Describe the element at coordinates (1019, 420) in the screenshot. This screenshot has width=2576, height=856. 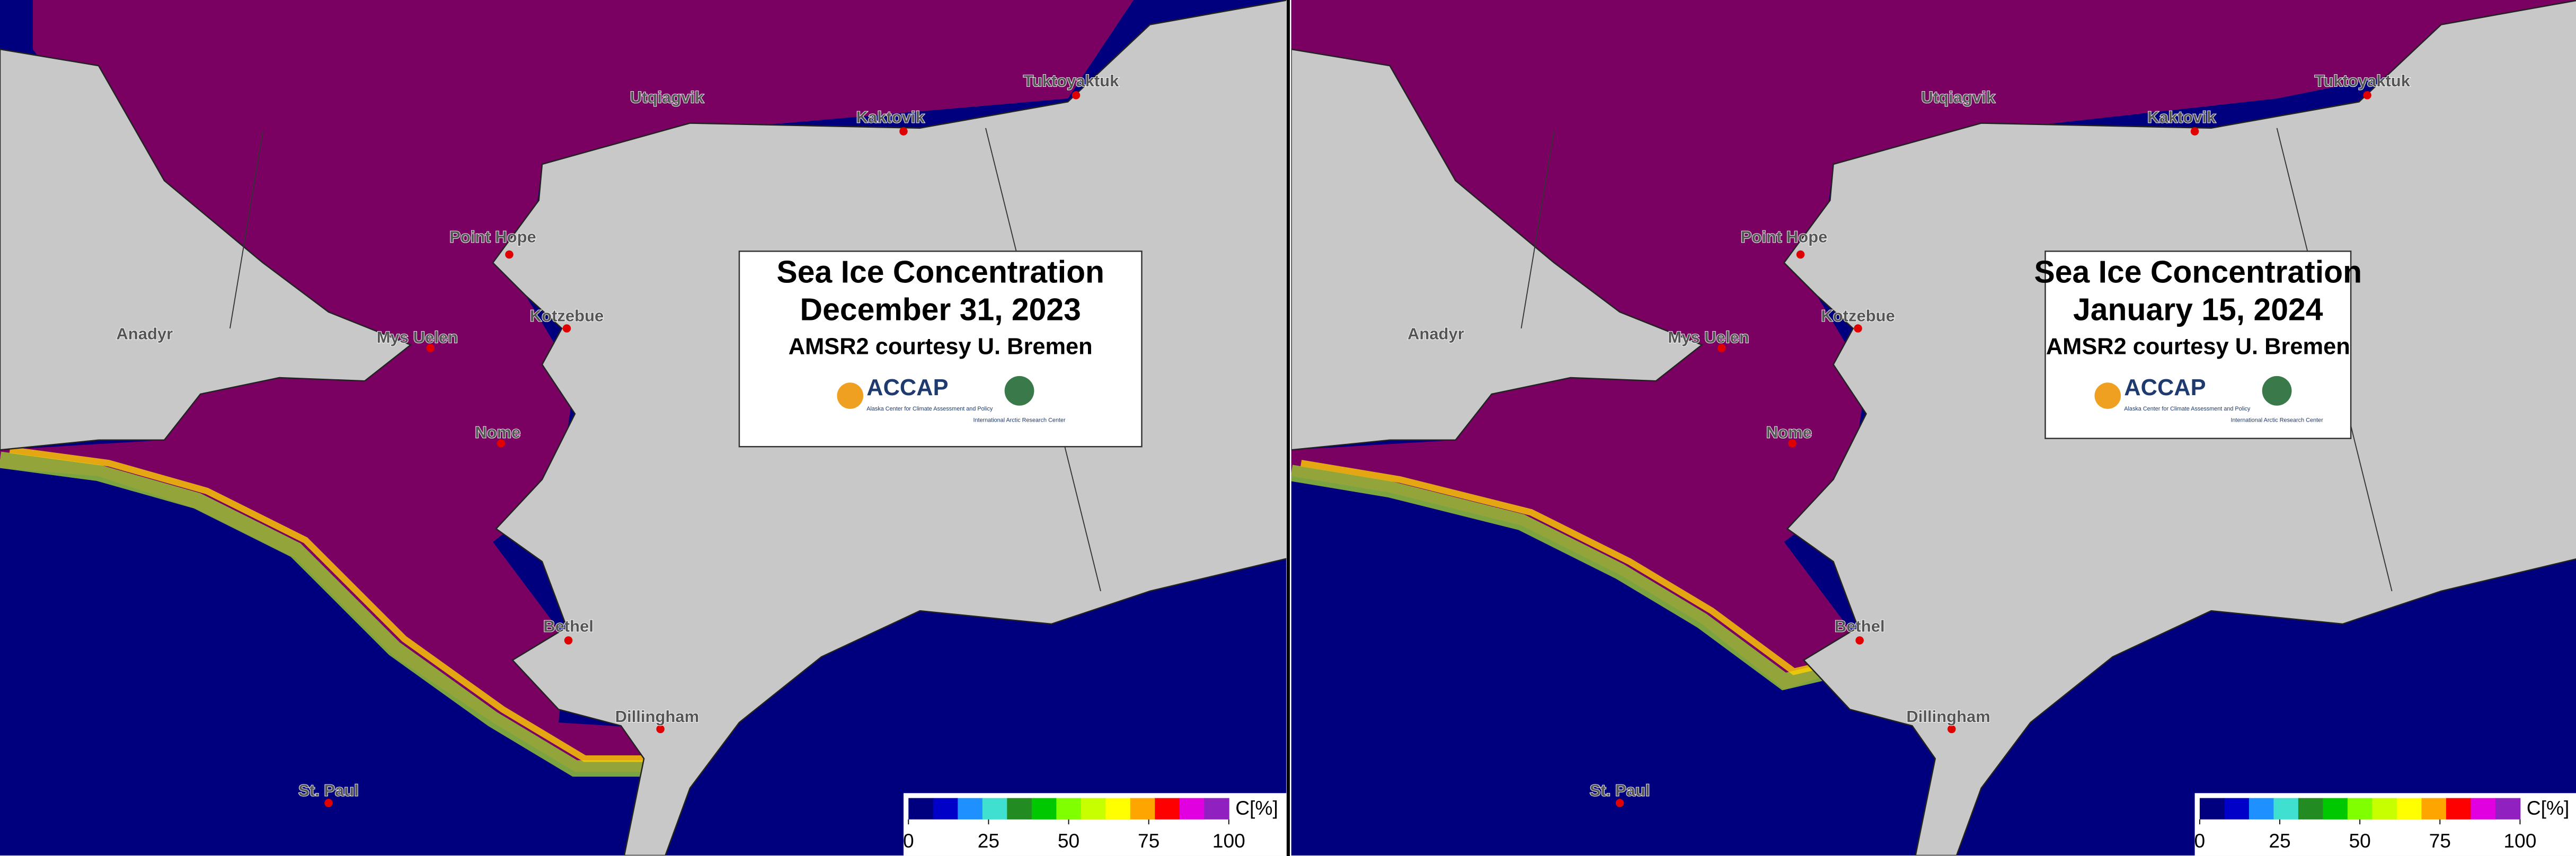
I see `partner-name: International Arctic Research Center` at that location.